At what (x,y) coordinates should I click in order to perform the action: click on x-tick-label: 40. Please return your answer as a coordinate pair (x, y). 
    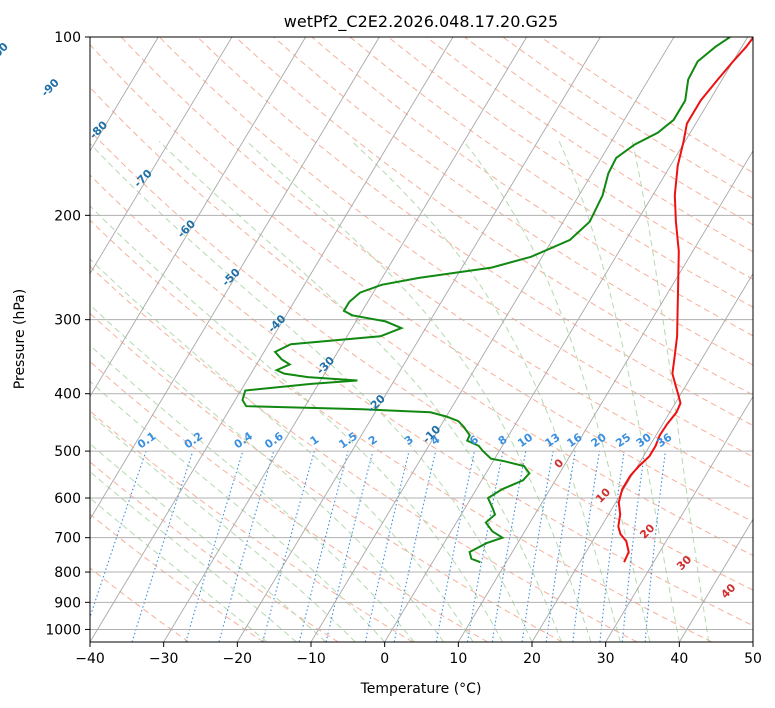
    Looking at the image, I should click on (679, 659).